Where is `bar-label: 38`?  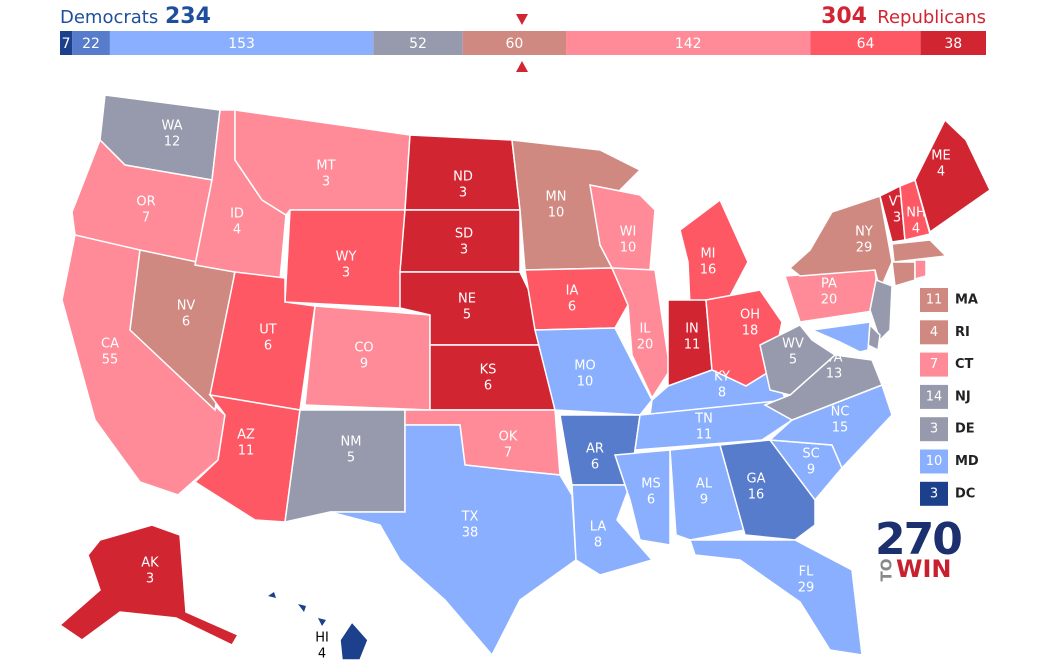
bar-label: 38 is located at coordinates (953, 44).